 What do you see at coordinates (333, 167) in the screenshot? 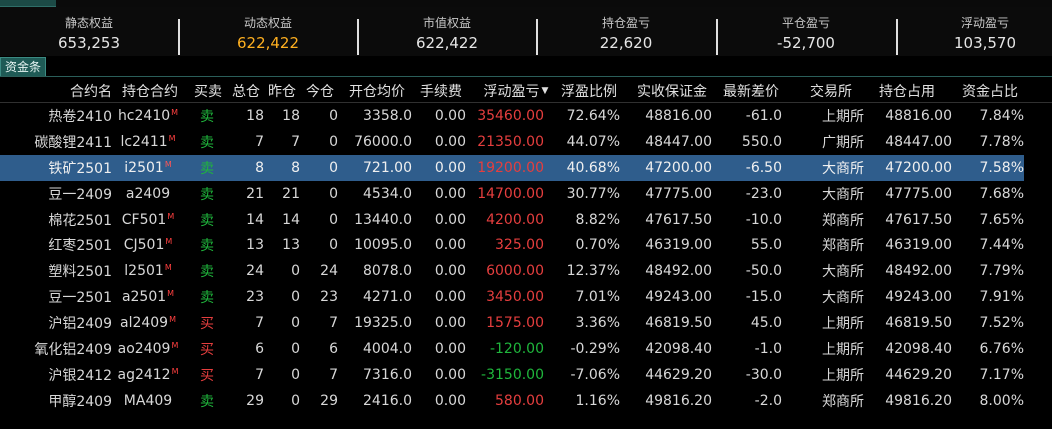
I see `today-position-text: 0` at bounding box center [333, 167].